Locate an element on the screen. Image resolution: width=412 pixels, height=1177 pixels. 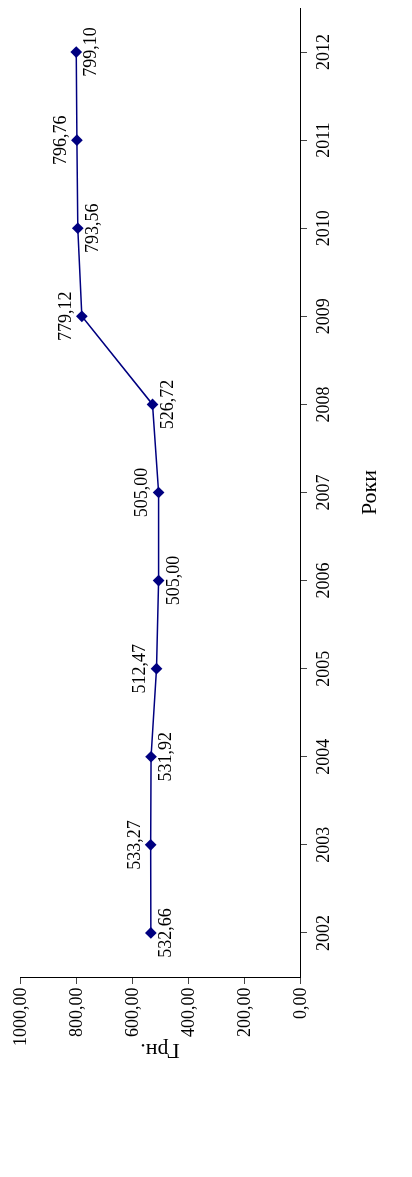
y-tick-label: 2005 is located at coordinates (322, 668).